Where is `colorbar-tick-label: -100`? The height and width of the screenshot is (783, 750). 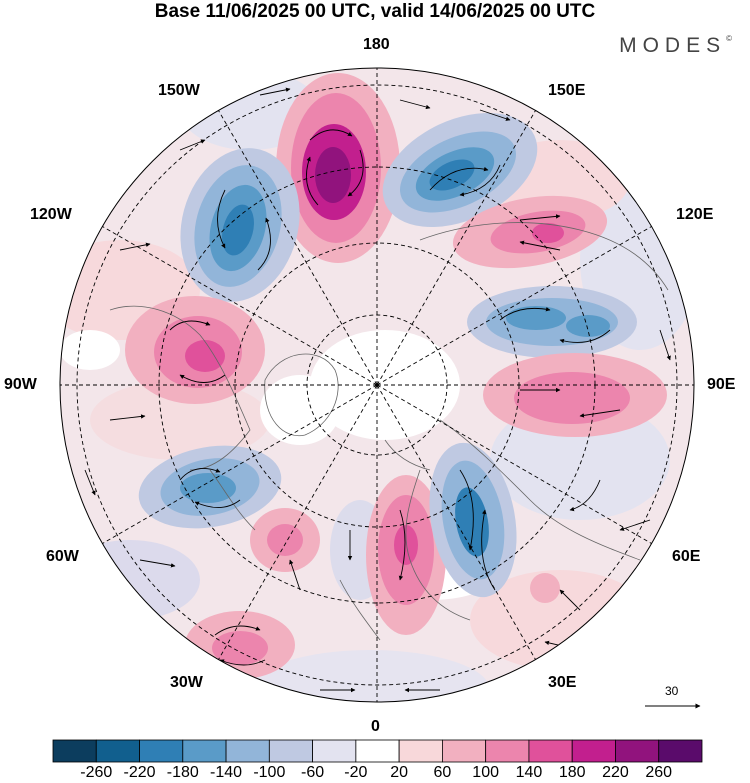
colorbar-tick-label: -100 is located at coordinates (269, 772).